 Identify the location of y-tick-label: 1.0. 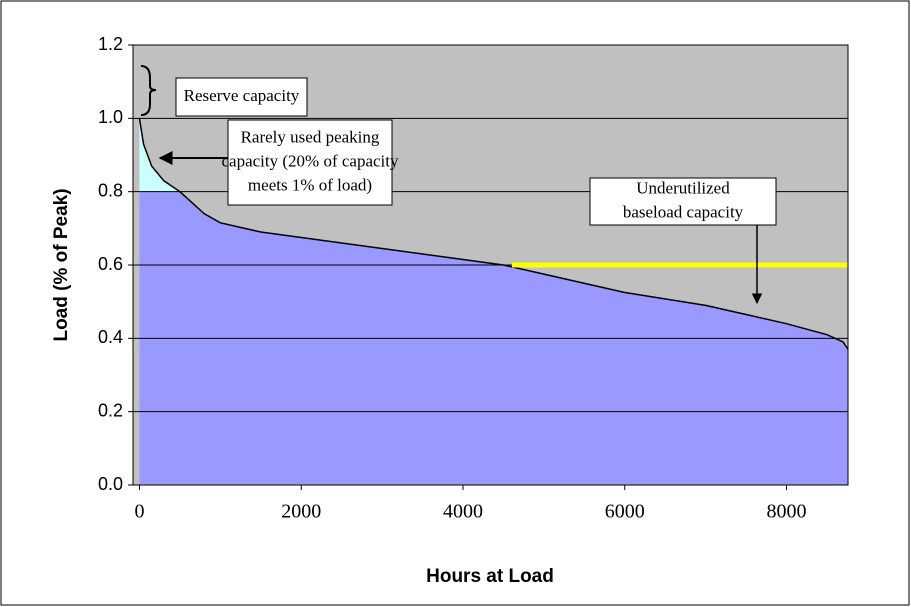
(110, 117).